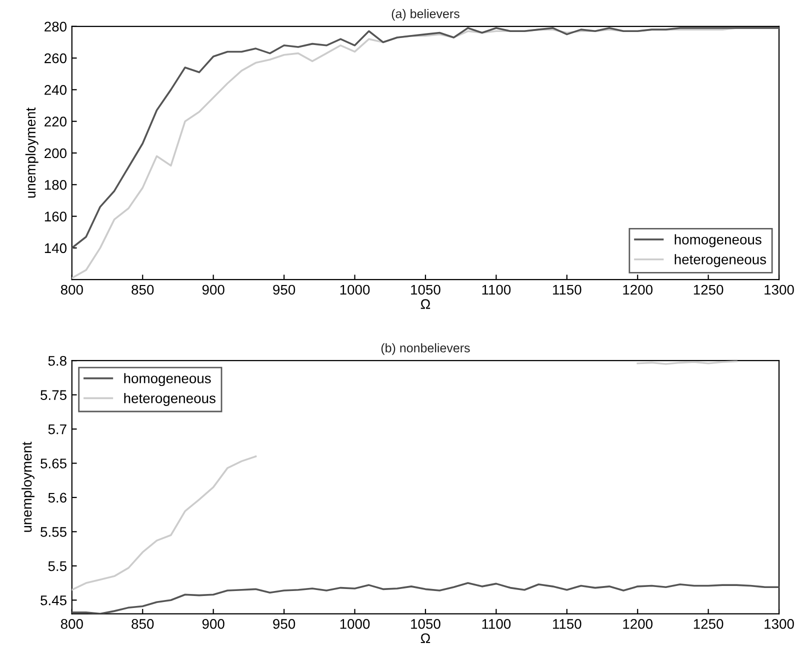  What do you see at coordinates (55, 121) in the screenshot?
I see `y-tick-label: 220` at bounding box center [55, 121].